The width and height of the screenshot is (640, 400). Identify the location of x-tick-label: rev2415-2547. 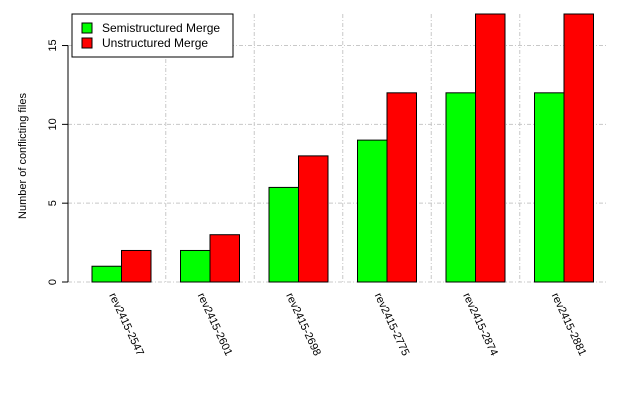
(126, 324).